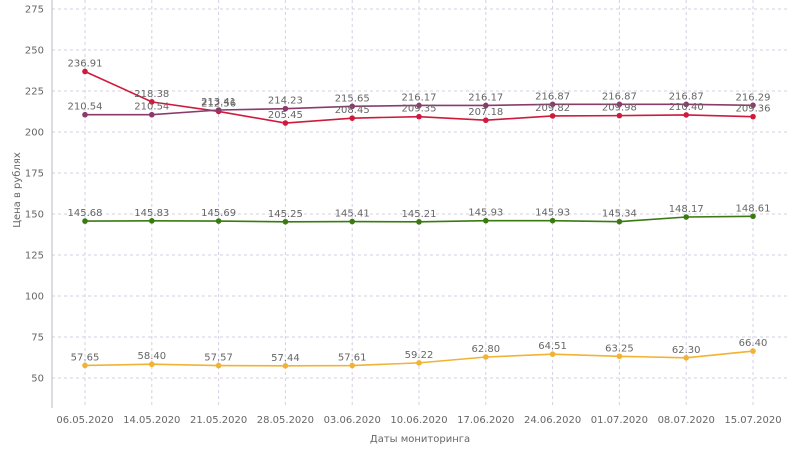  I want to click on y-tick-label: 225, so click(34, 92).